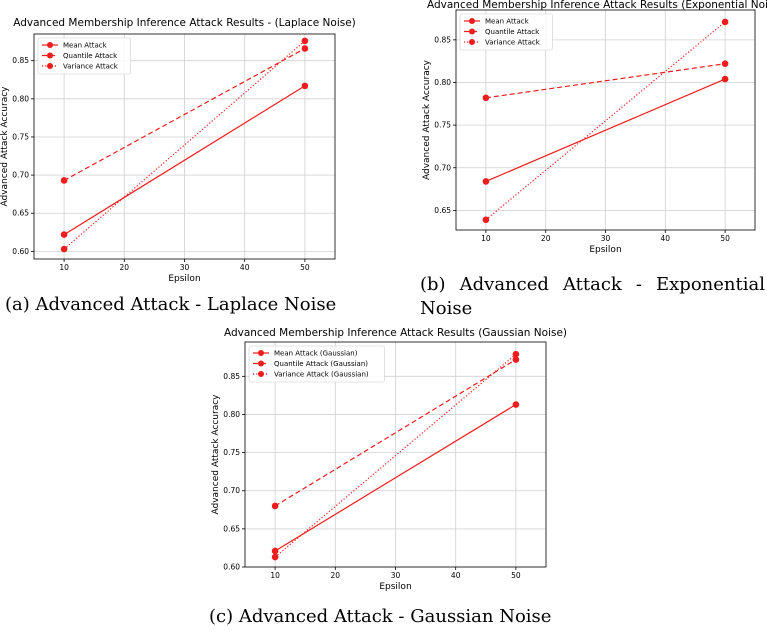  Describe the element at coordinates (446, 308) in the screenshot. I see `caption-b-line2: Noise` at that location.